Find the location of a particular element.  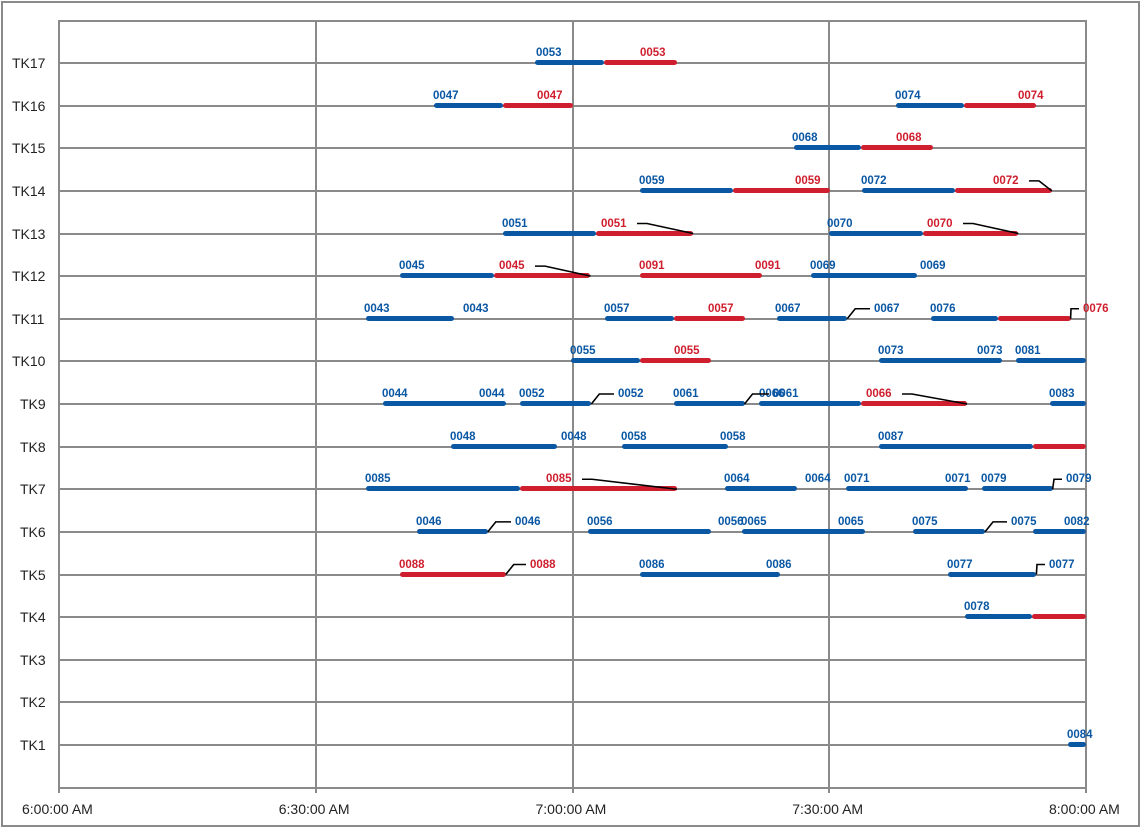

bar-start-label: 0079 is located at coordinates (994, 479).